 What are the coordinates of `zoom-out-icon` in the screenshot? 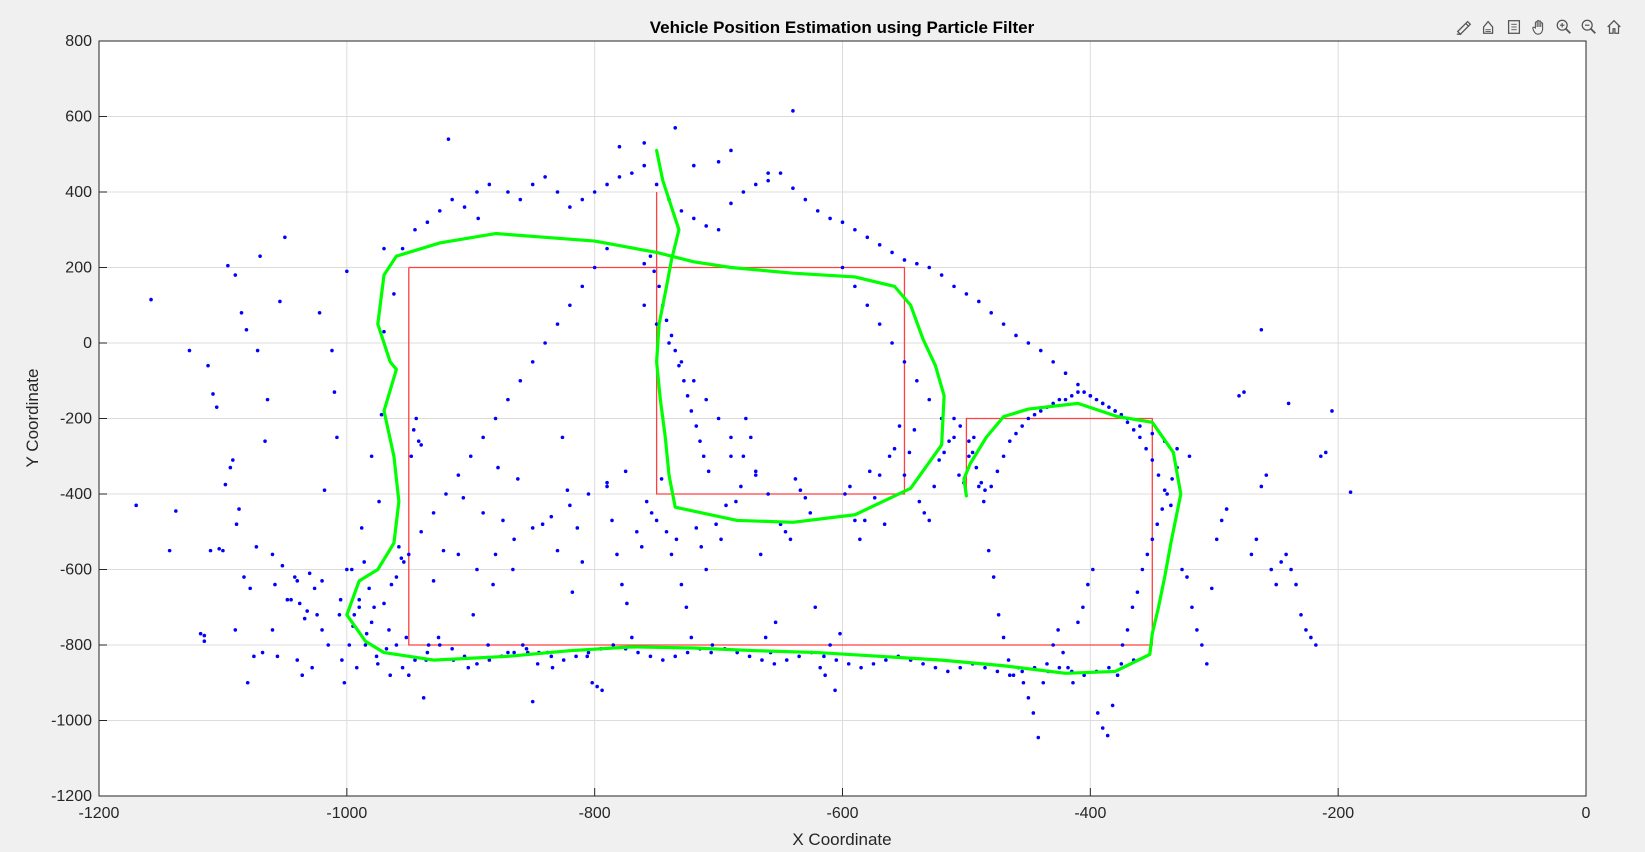 It's located at (1589, 27).